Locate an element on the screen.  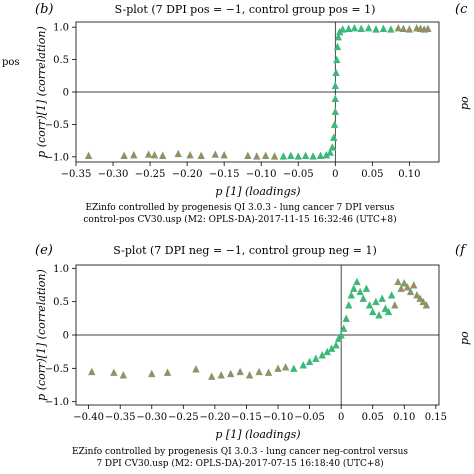
x-tick-label: 0.15 is located at coordinates (436, 417).